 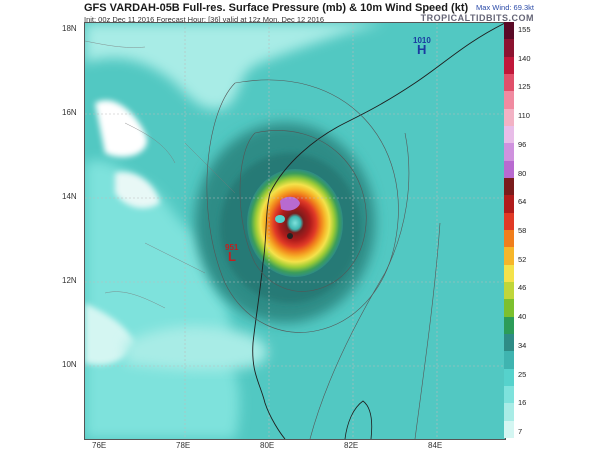 What do you see at coordinates (522, 144) in the screenshot?
I see `colorbar-tick-label: 96` at bounding box center [522, 144].